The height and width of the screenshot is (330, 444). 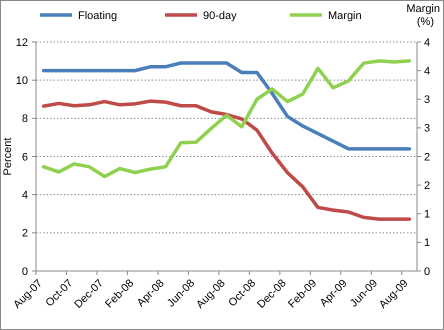 What do you see at coordinates (427, 272) in the screenshot?
I see `y2-tick-label: 0` at bounding box center [427, 272].